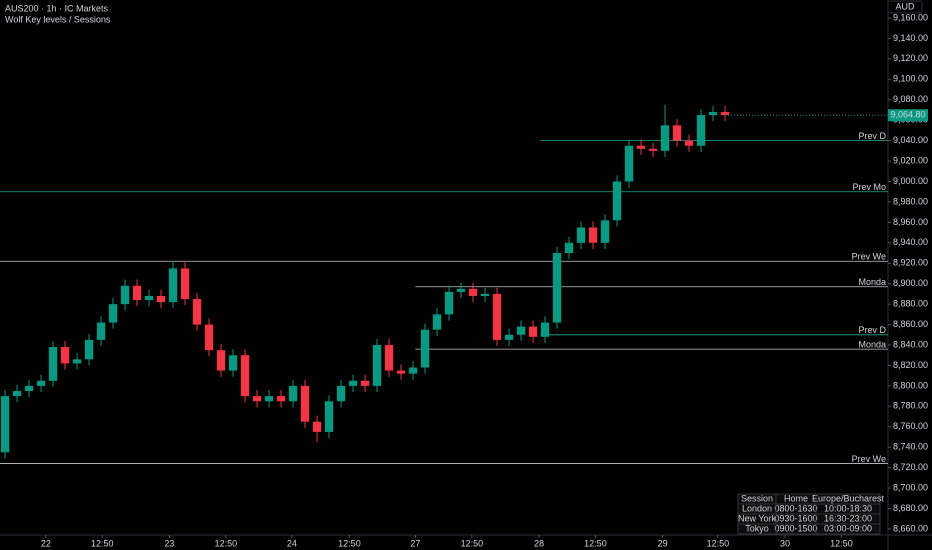 Image resolution: width=932 pixels, height=550 pixels. Describe the element at coordinates (757, 518) in the screenshot. I see `table-cell: New York` at that location.